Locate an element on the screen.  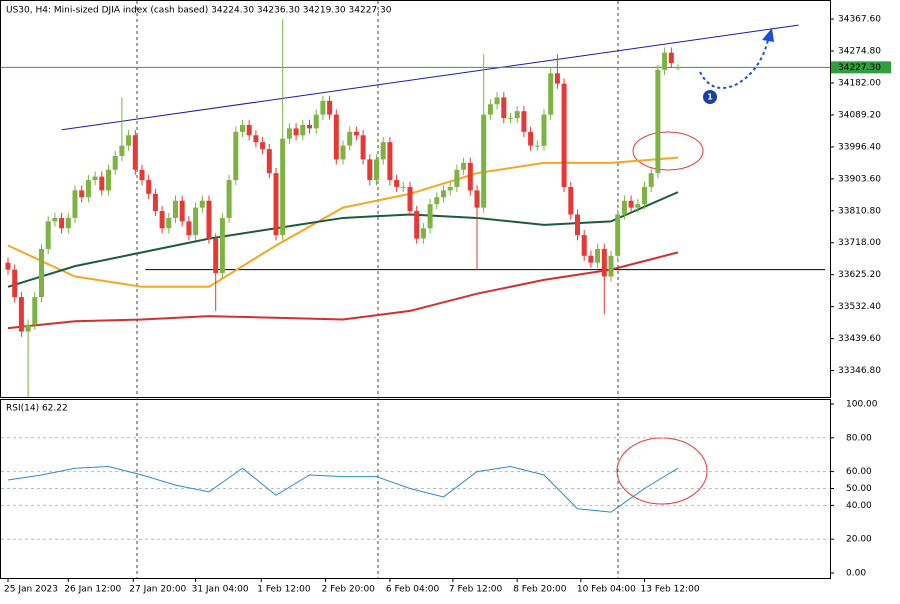
x-tick-label: 8 Feb 20:00 is located at coordinates (540, 590).